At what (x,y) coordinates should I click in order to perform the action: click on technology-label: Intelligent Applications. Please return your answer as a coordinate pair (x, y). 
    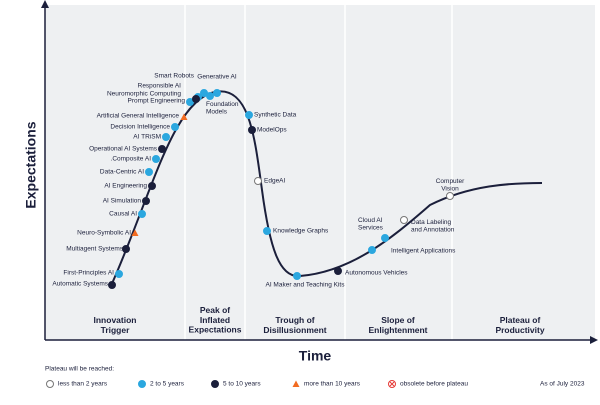
    Looking at the image, I should click on (423, 251).